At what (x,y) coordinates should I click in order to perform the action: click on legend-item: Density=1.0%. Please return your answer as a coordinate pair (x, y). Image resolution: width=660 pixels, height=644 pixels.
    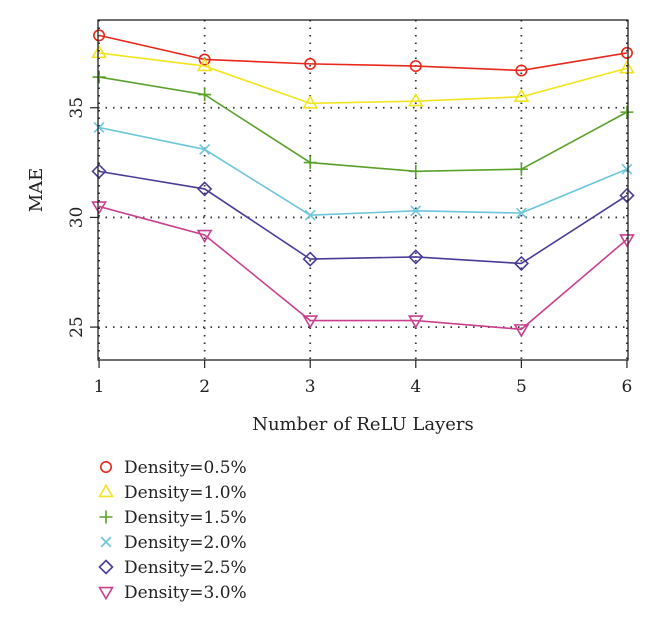
    Looking at the image, I should click on (172, 493).